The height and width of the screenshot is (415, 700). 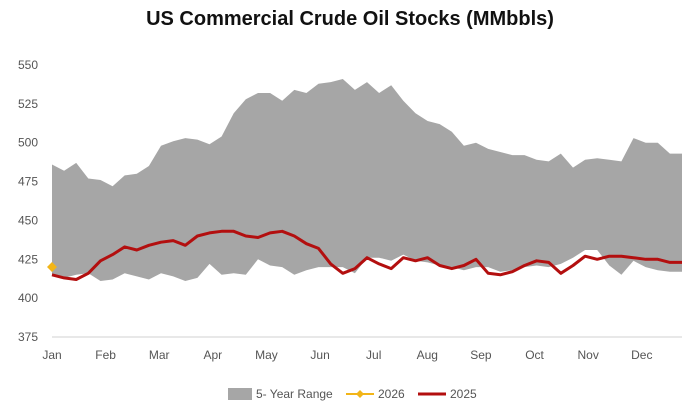 What do you see at coordinates (240, 394) in the screenshot?
I see `legend-swatch-range` at bounding box center [240, 394].